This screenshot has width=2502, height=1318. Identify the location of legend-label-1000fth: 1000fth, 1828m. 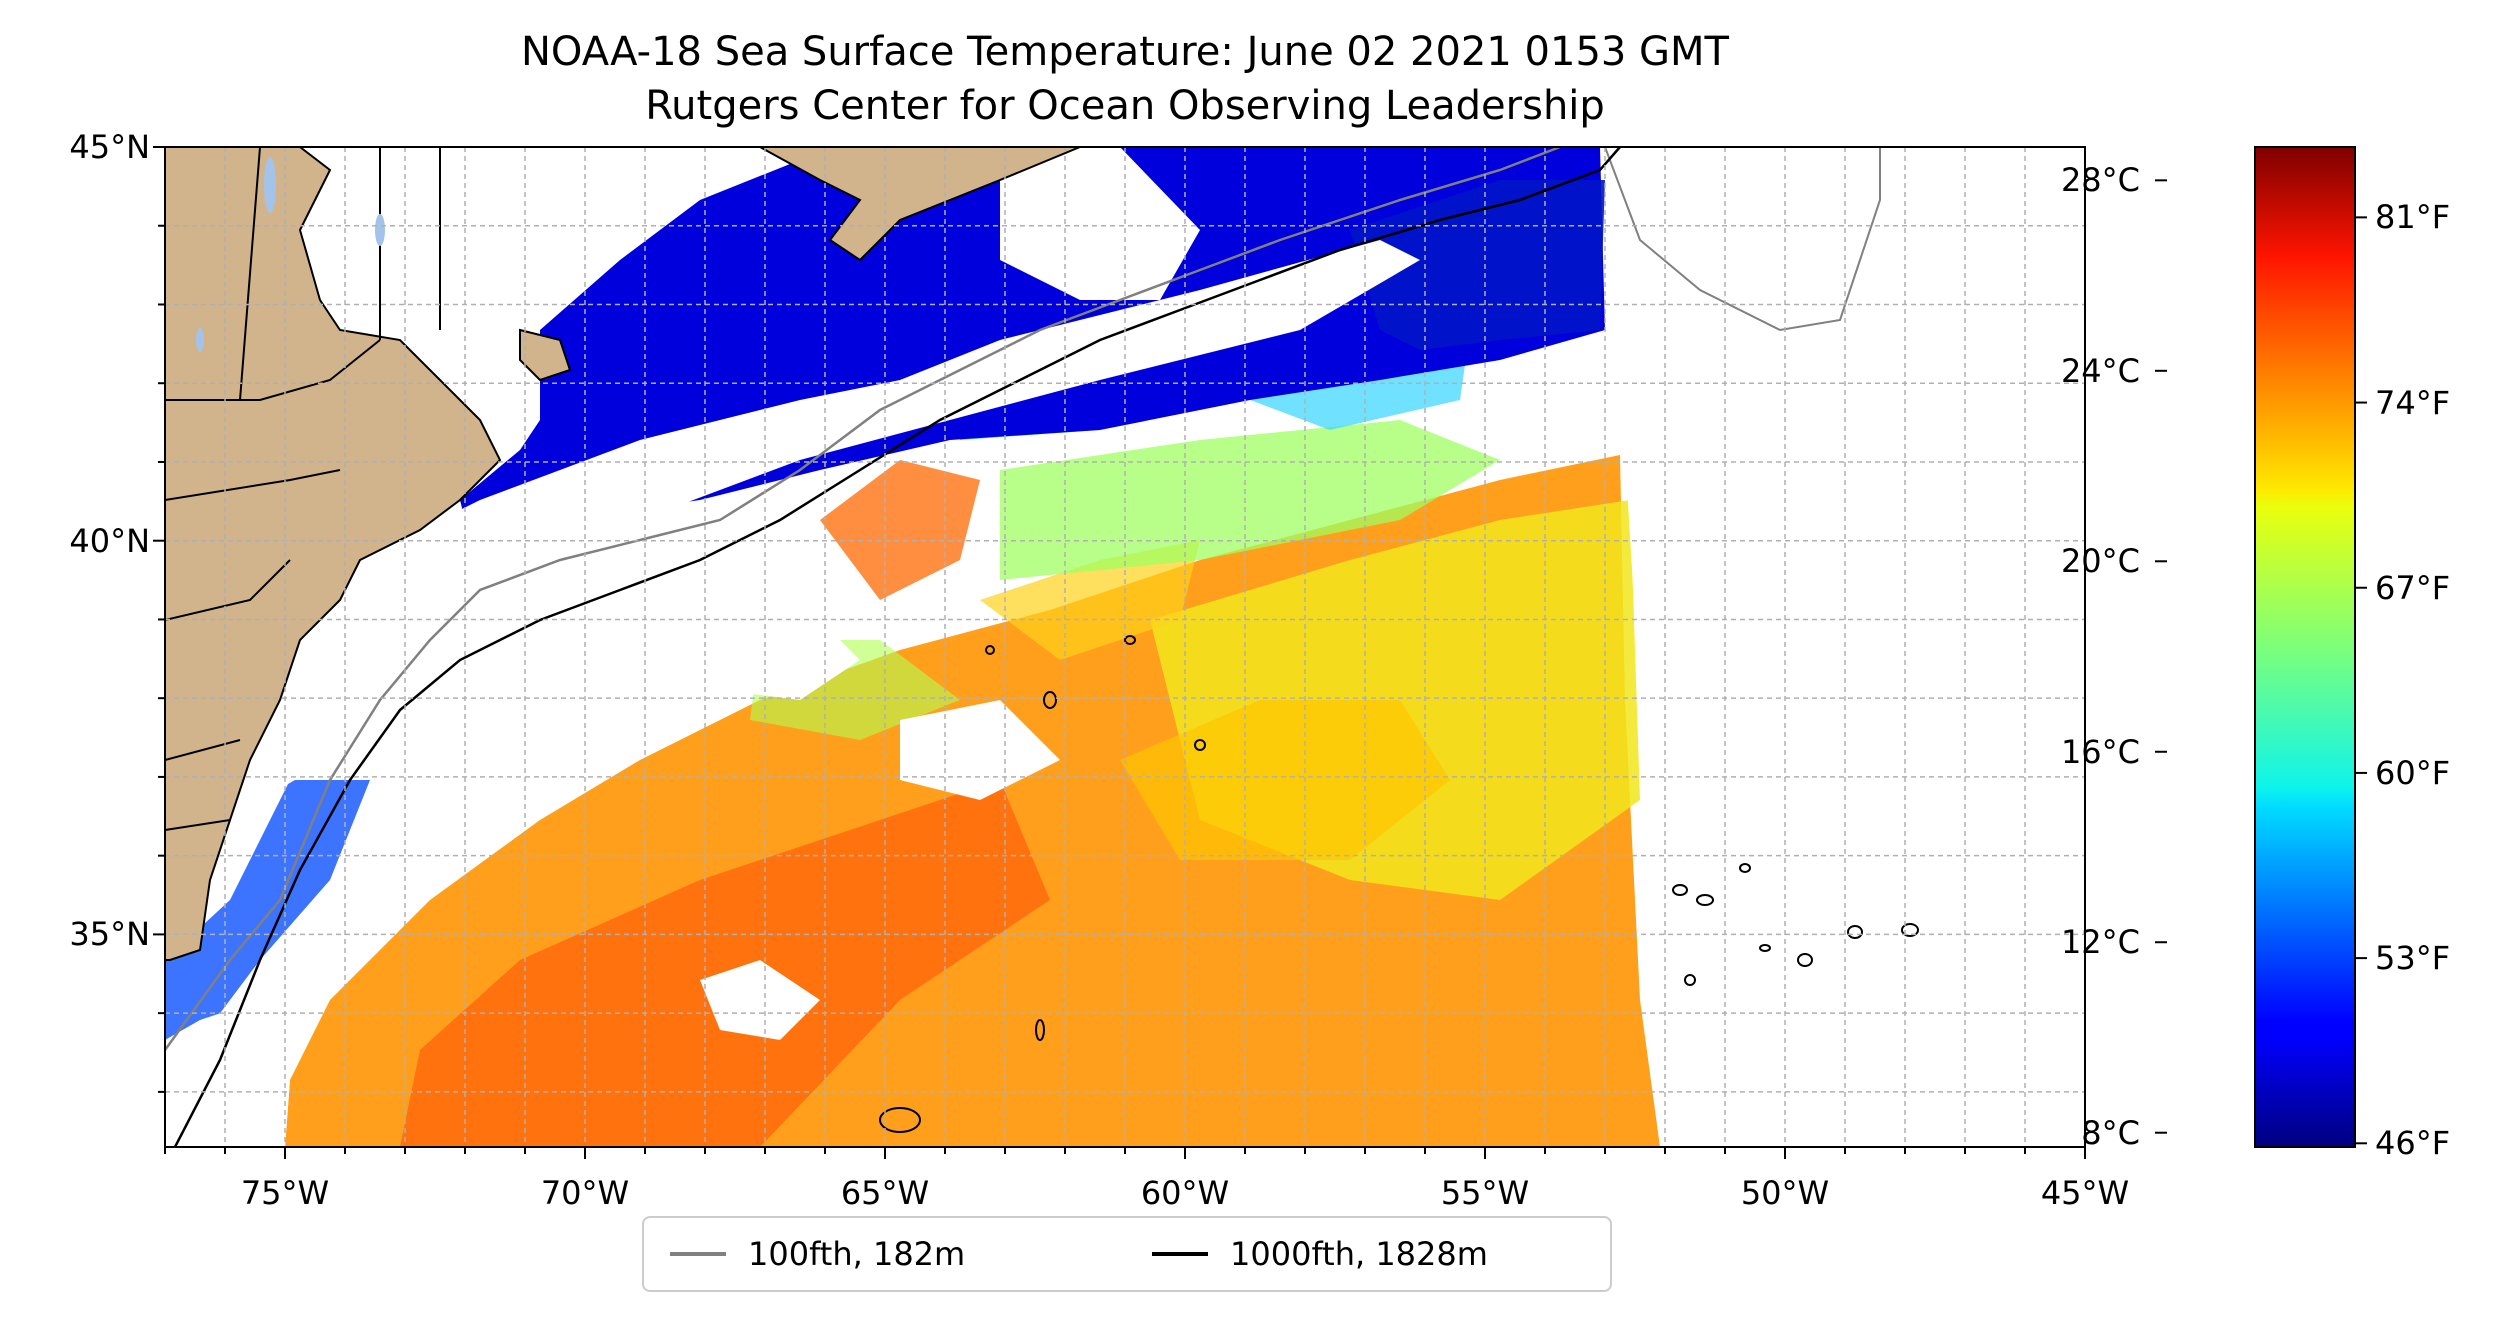
(1359, 1254).